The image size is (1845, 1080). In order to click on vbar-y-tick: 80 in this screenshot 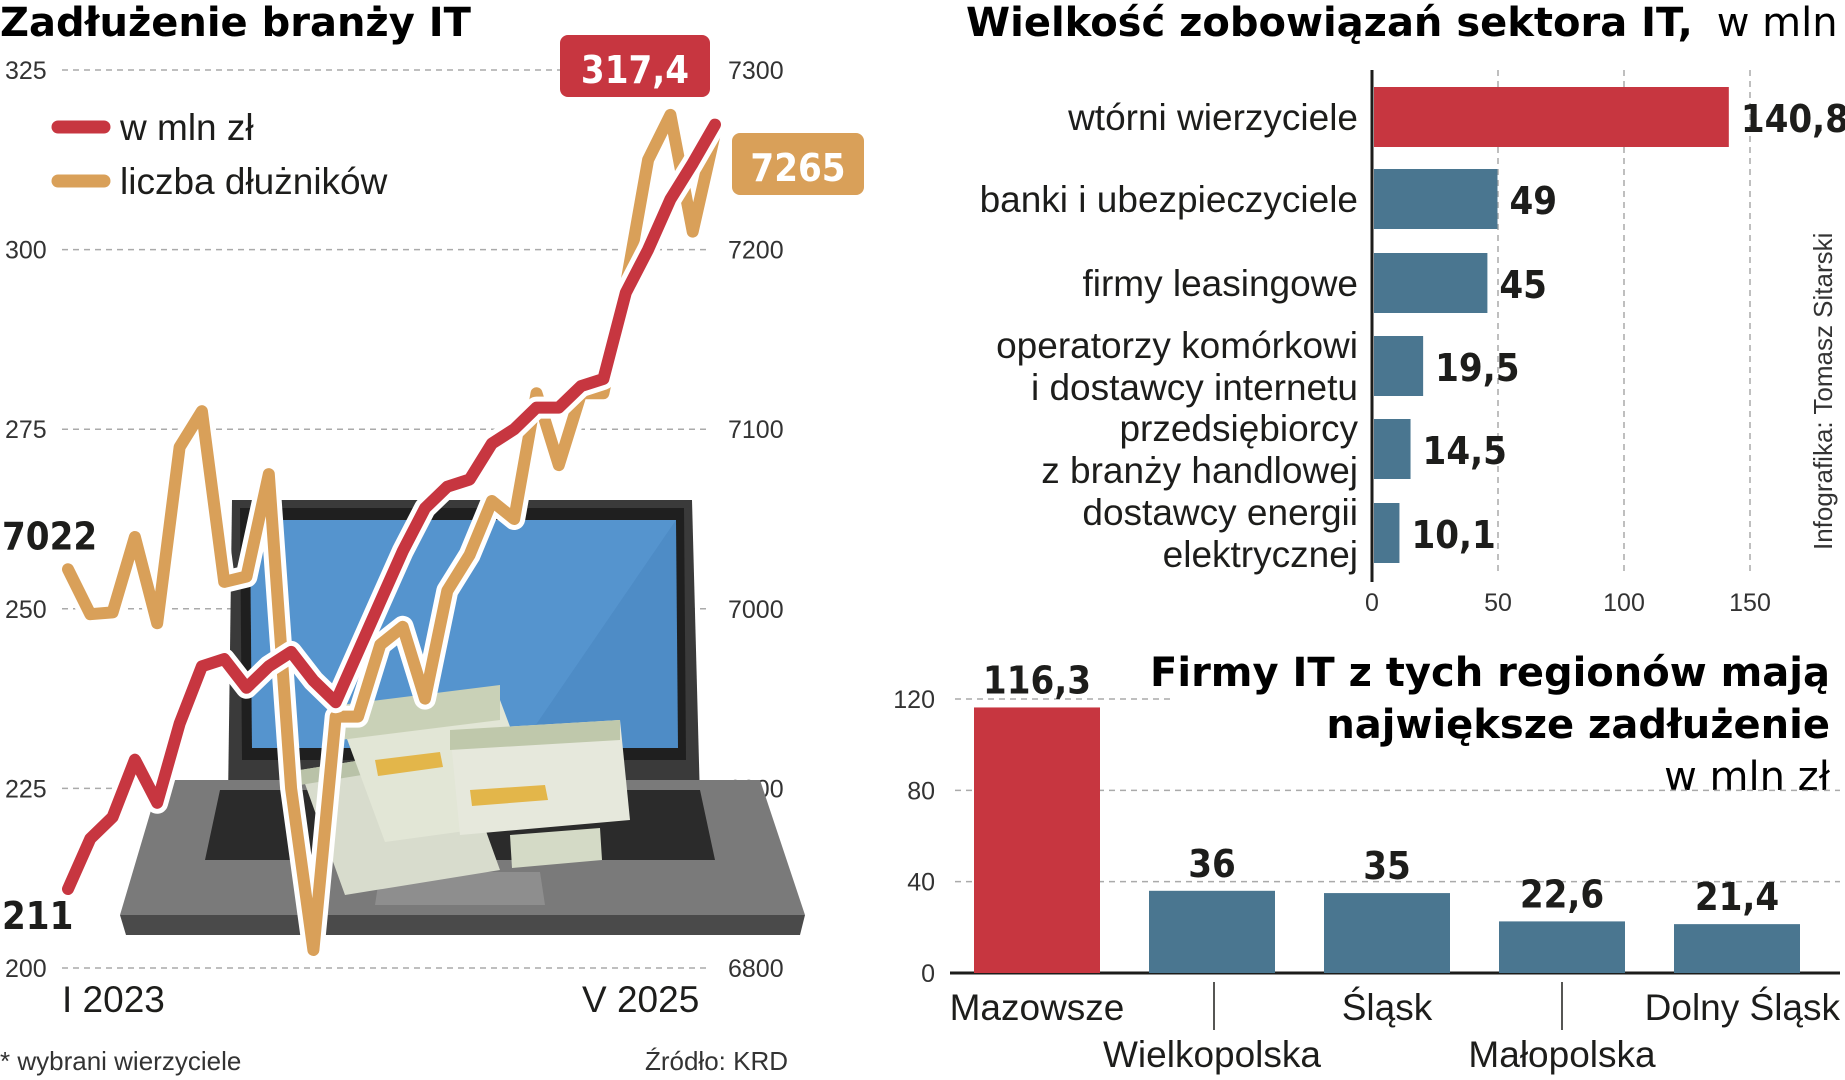, I will do `click(921, 791)`.